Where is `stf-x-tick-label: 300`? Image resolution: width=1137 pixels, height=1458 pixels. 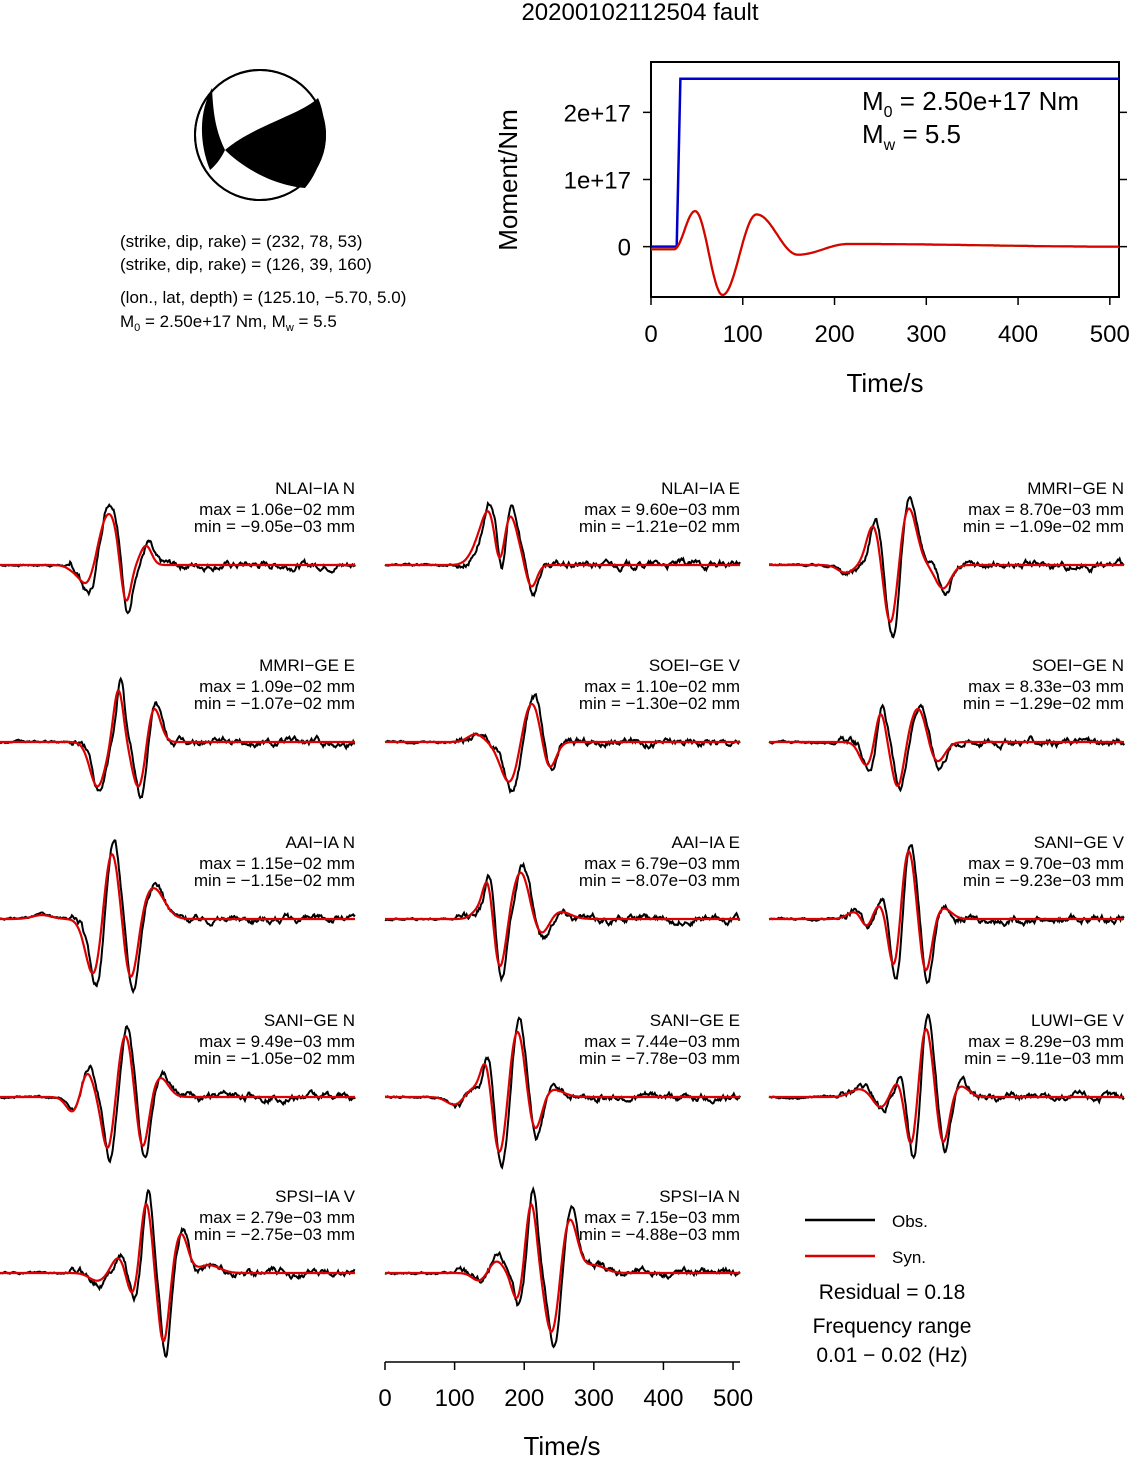
stf-x-tick-label: 300 is located at coordinates (926, 334).